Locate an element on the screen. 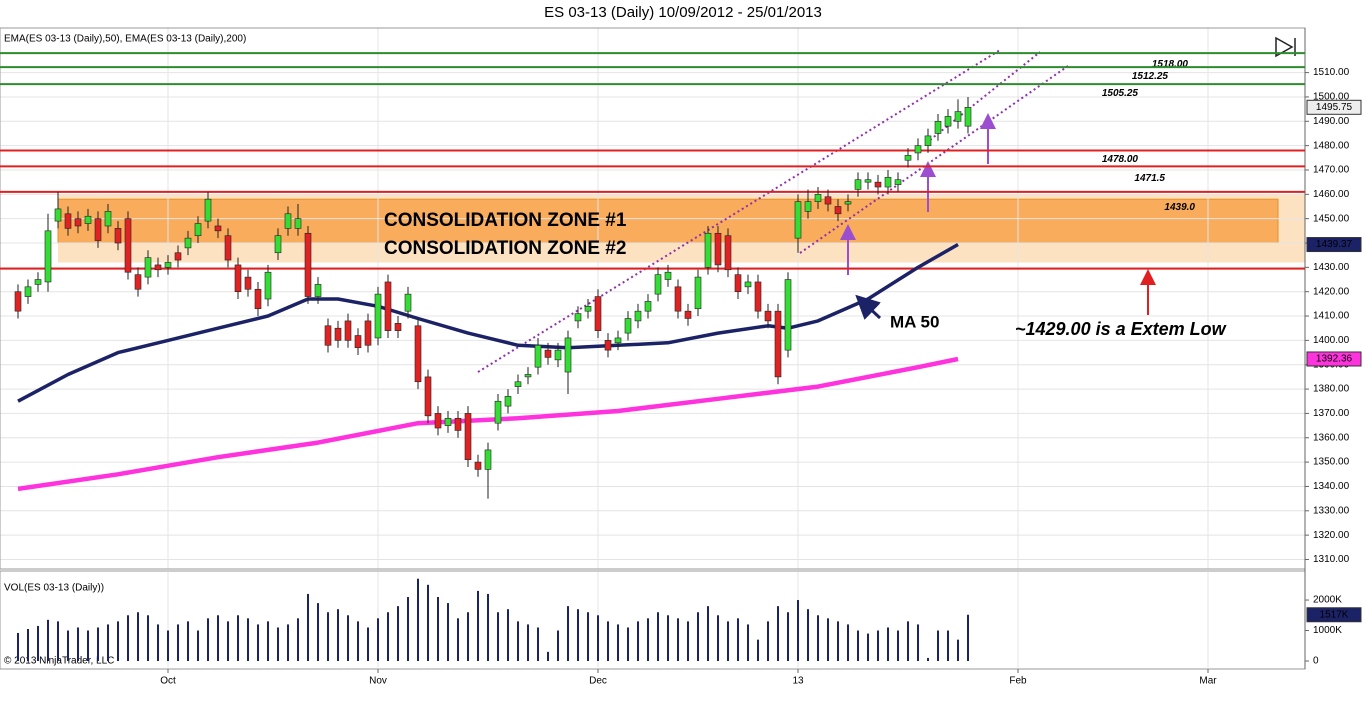  level-label: 1478.00 is located at coordinates (1120, 159).